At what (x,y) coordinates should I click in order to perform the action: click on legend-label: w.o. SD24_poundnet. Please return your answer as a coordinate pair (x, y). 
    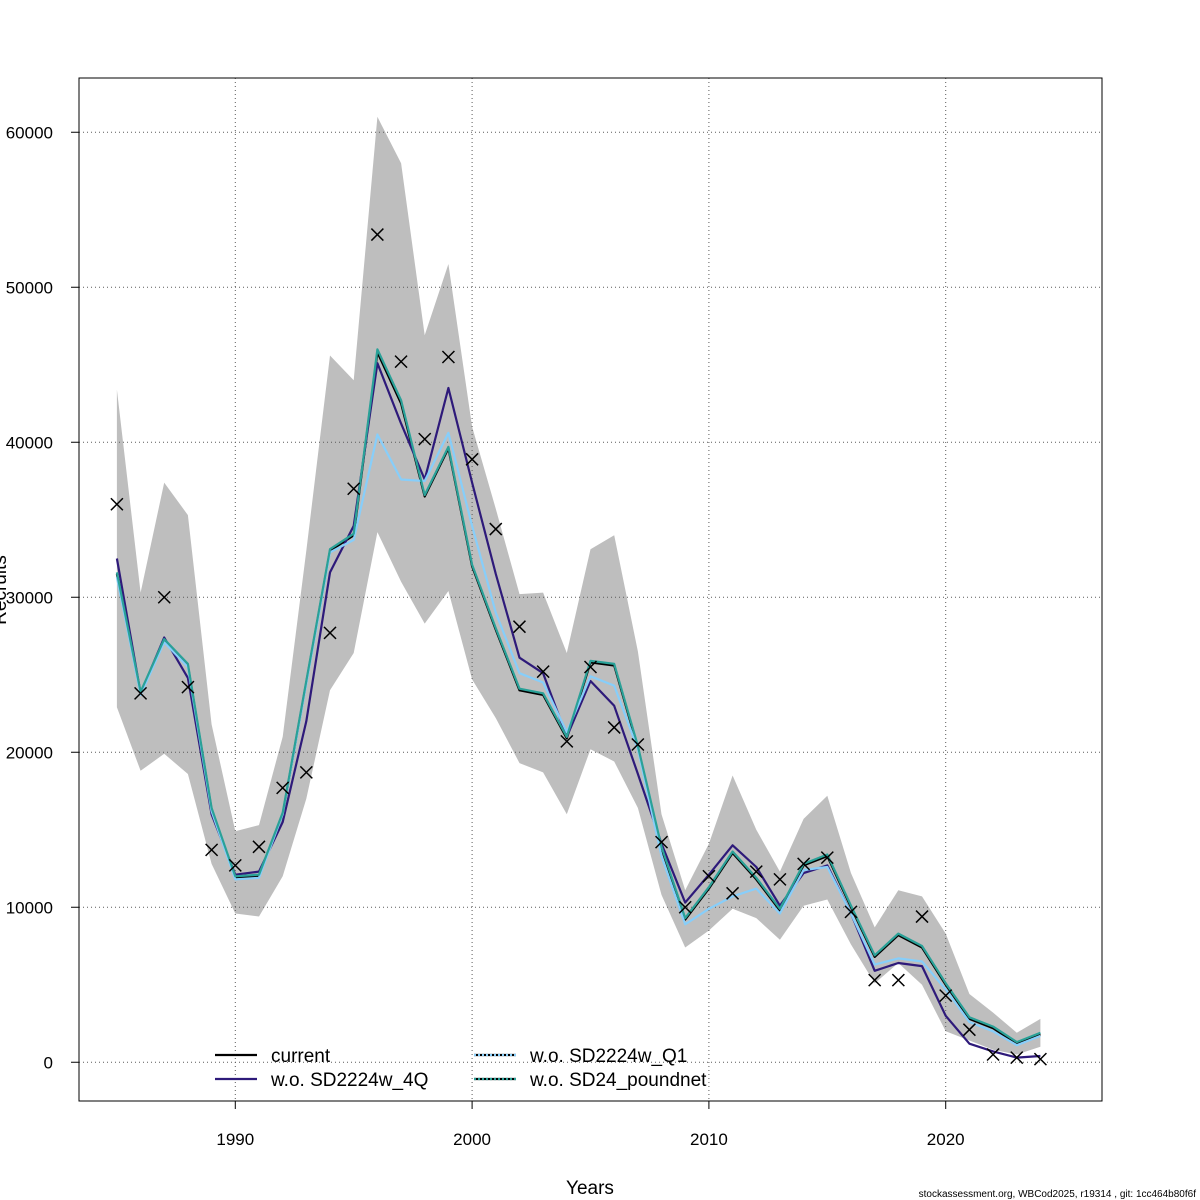
    Looking at the image, I should click on (618, 1080).